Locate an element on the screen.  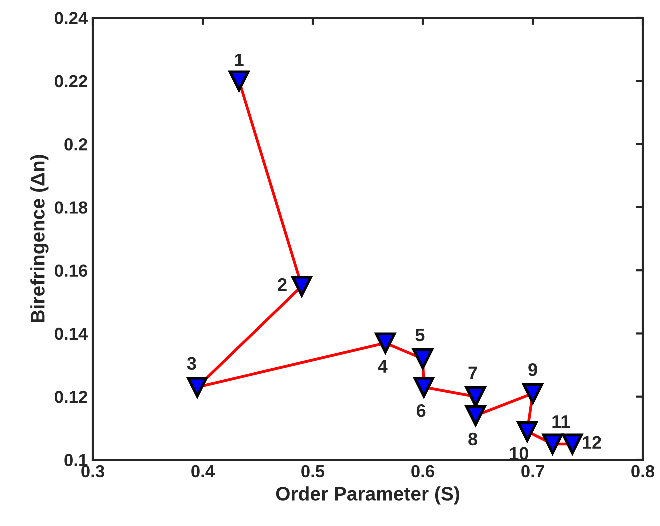
x-tick-label: 0.6 is located at coordinates (423, 471).